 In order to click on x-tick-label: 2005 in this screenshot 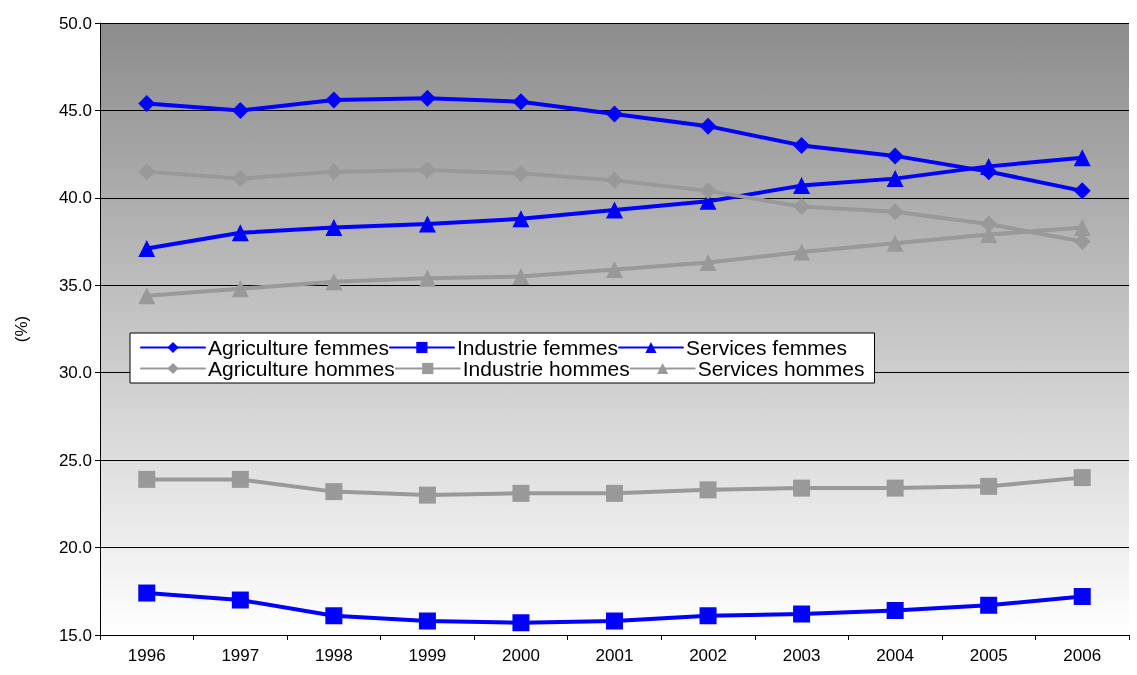, I will do `click(988, 655)`.